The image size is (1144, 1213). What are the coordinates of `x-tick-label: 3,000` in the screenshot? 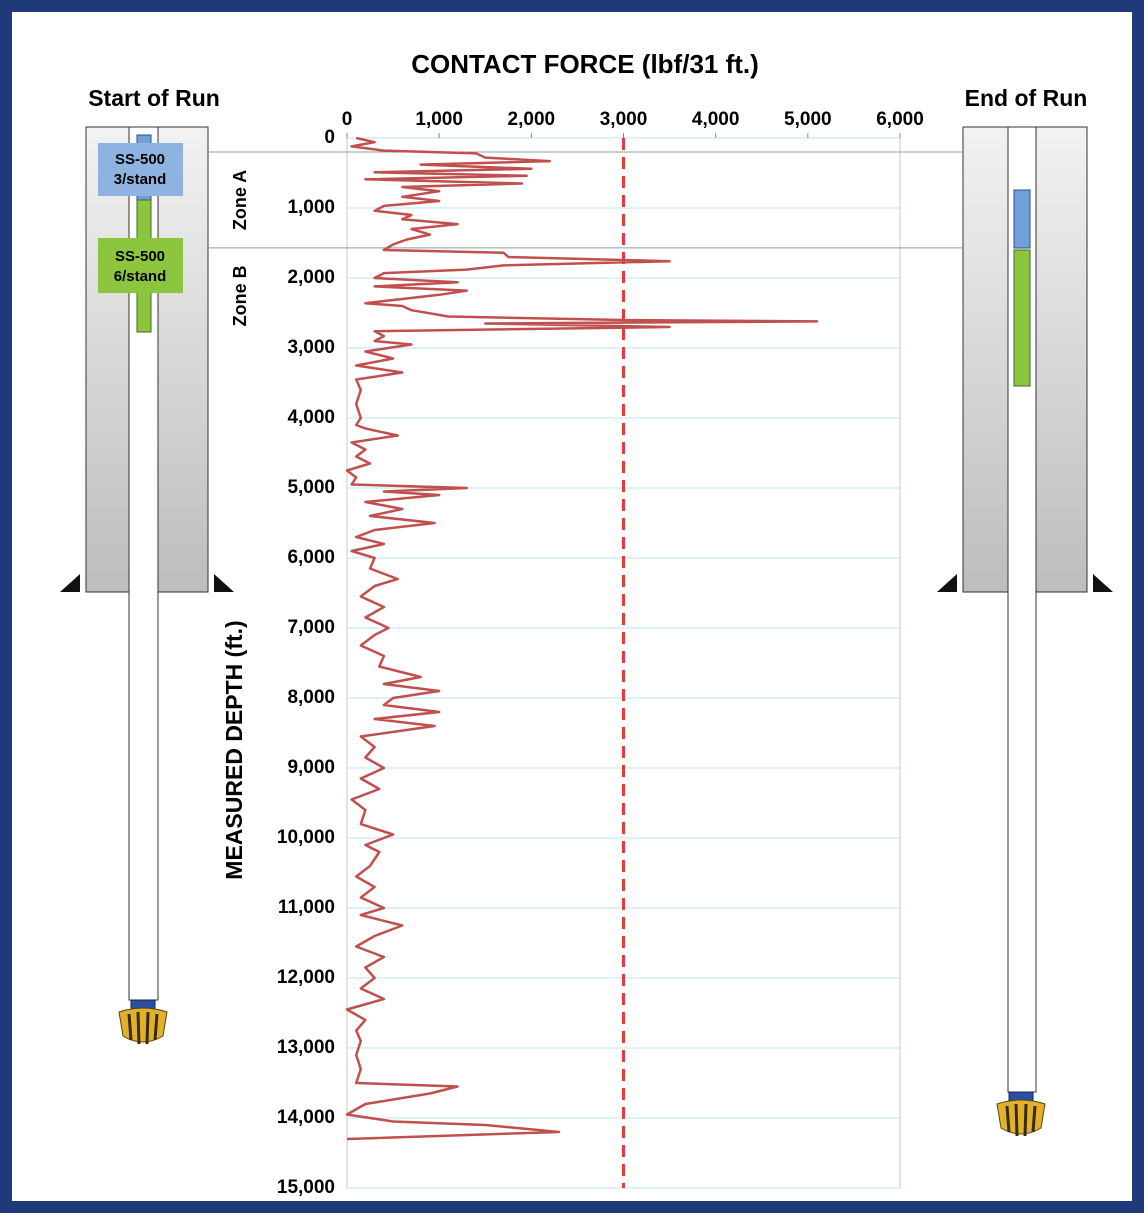 It's located at (624, 119).